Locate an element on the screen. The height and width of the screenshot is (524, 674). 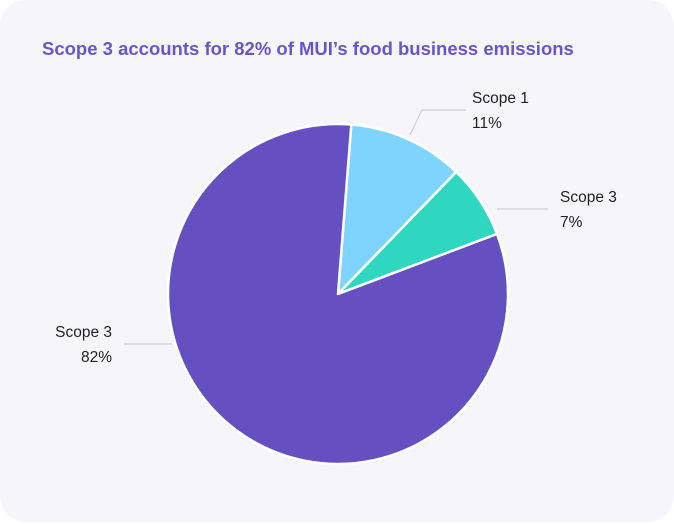
slice-value-3: 82% is located at coordinates (96, 357).